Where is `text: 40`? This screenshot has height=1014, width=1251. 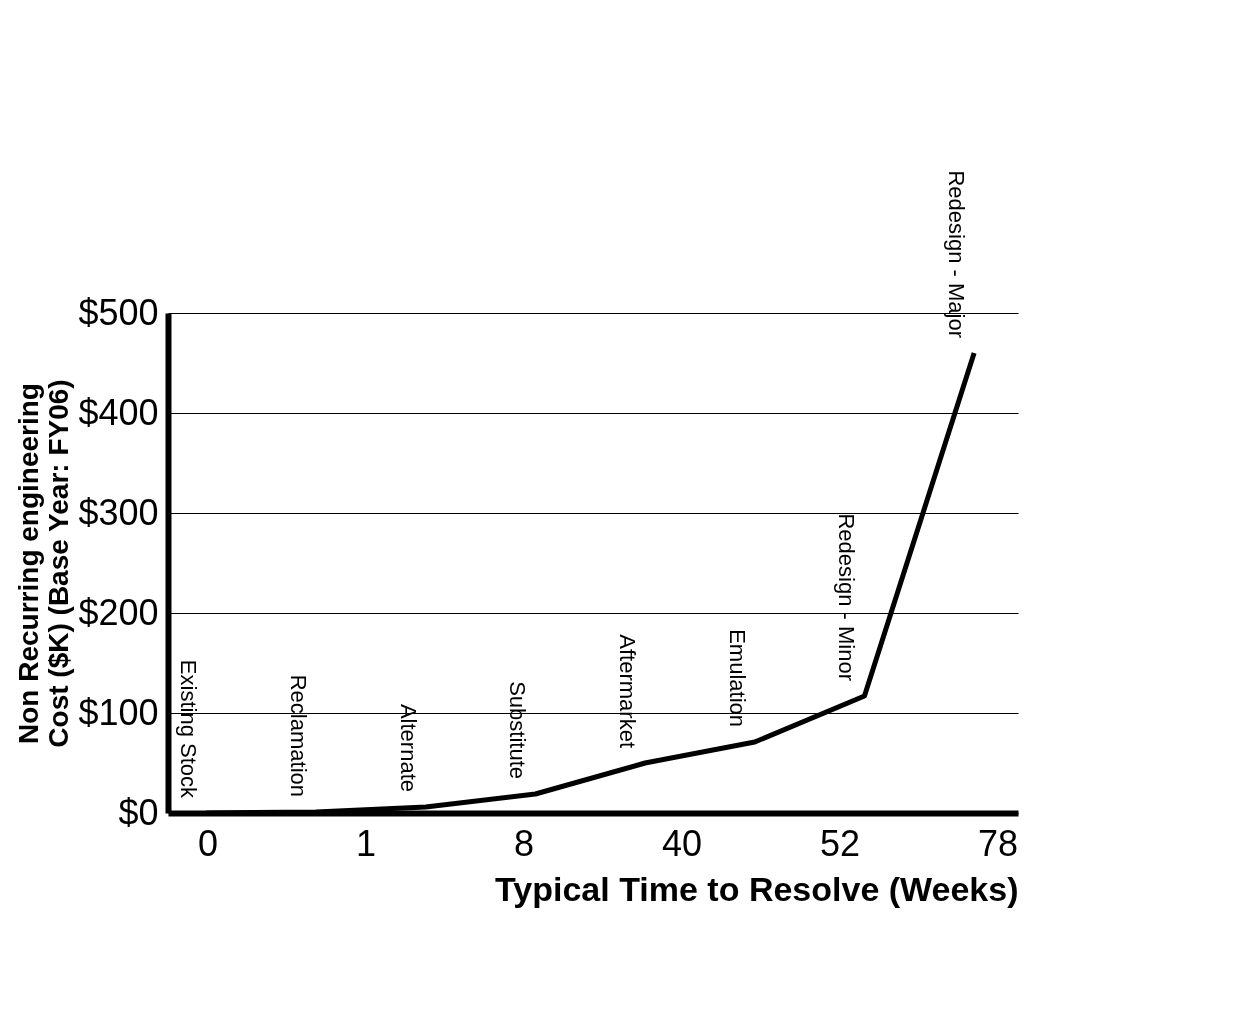 text: 40 is located at coordinates (682, 843).